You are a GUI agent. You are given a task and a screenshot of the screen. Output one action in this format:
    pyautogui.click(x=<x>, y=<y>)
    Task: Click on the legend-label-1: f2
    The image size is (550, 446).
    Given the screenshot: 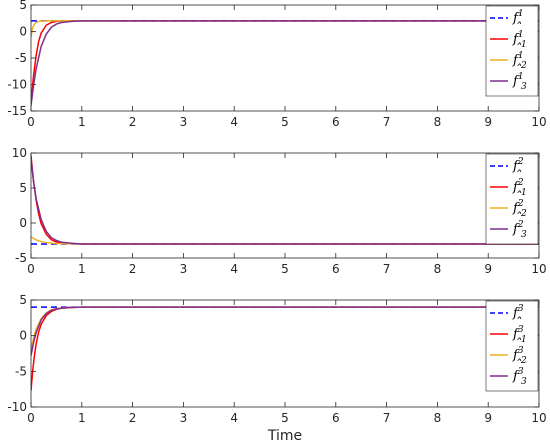 What is the action you would take?
    pyautogui.click(x=518, y=165)
    